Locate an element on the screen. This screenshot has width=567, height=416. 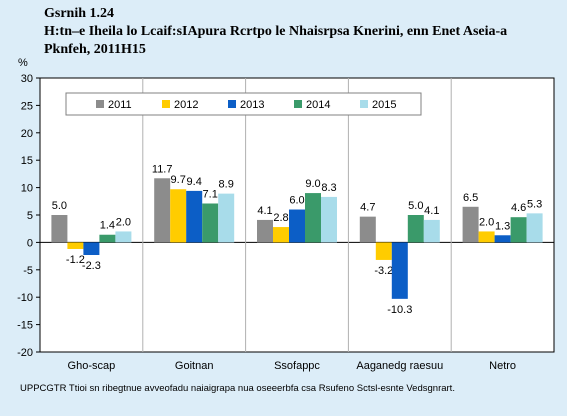
legend-label: 2015 is located at coordinates (384, 105).